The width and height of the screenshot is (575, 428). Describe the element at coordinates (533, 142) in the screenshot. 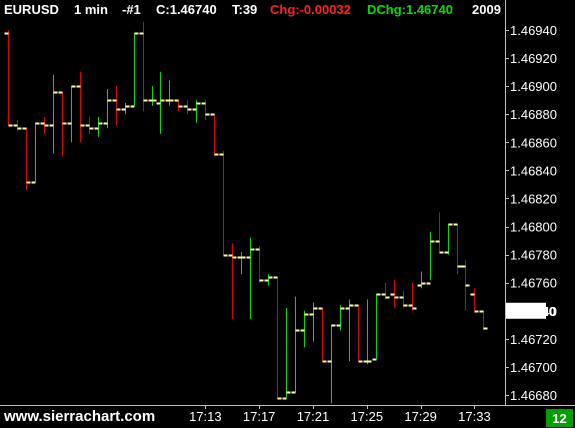

I see `y-tick-label: 1.46860` at that location.